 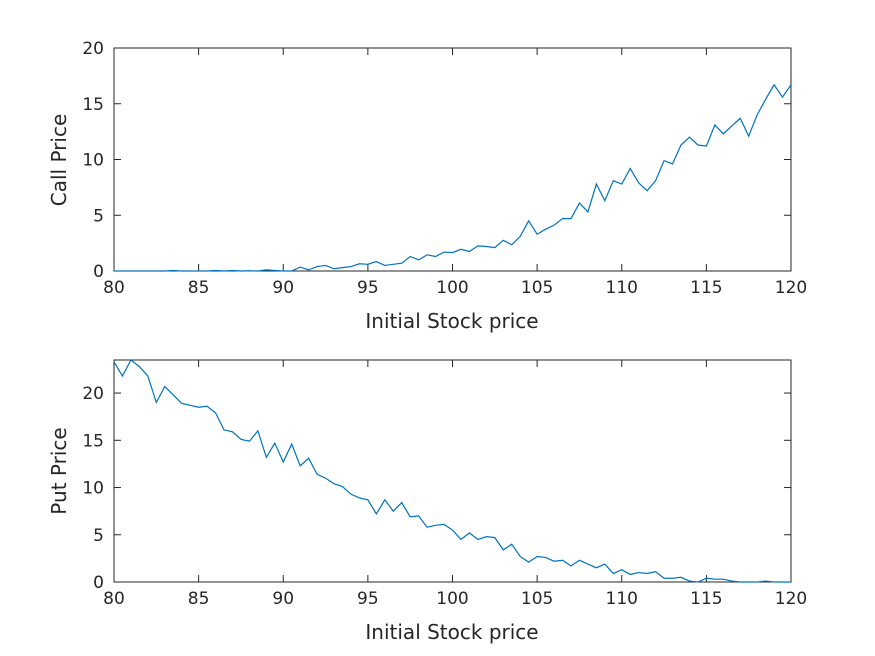 I want to click on y-axis-label: Put Price, so click(x=59, y=470).